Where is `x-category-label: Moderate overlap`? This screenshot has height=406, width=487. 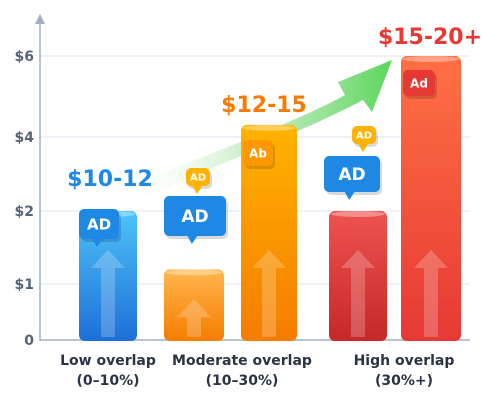 x-category-label: Moderate overlap is located at coordinates (242, 361).